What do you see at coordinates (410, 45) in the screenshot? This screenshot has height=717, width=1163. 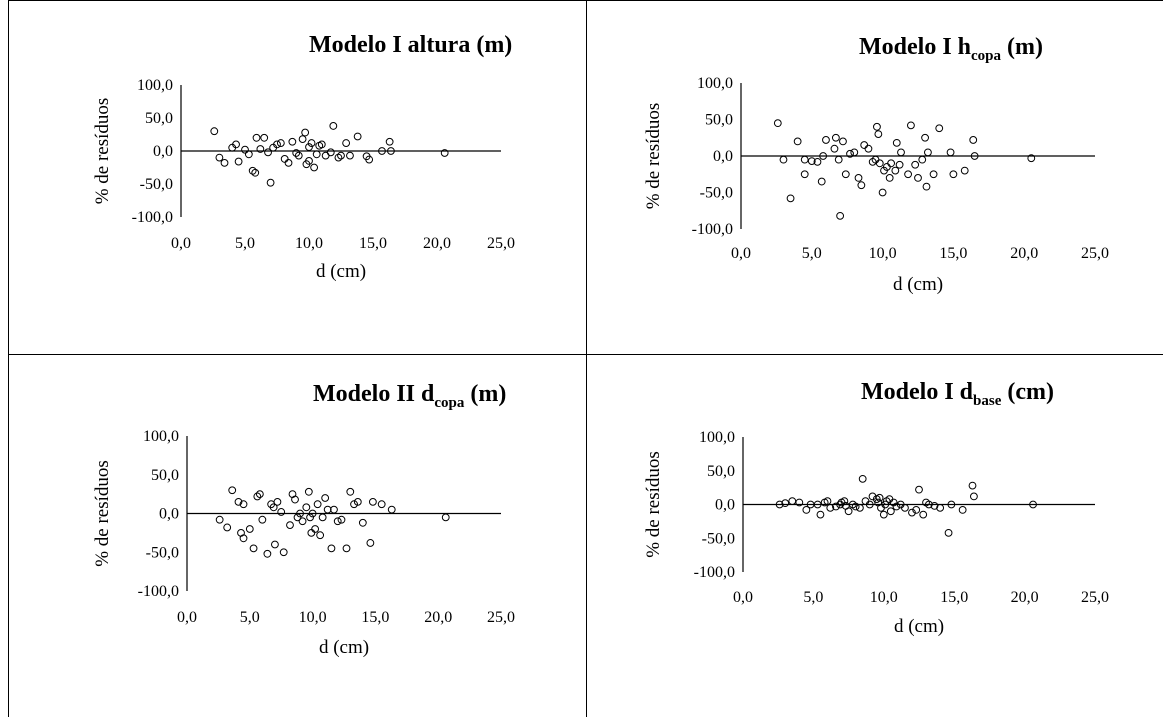 I see `chart-title-main: Modelo I altura (m)` at bounding box center [410, 45].